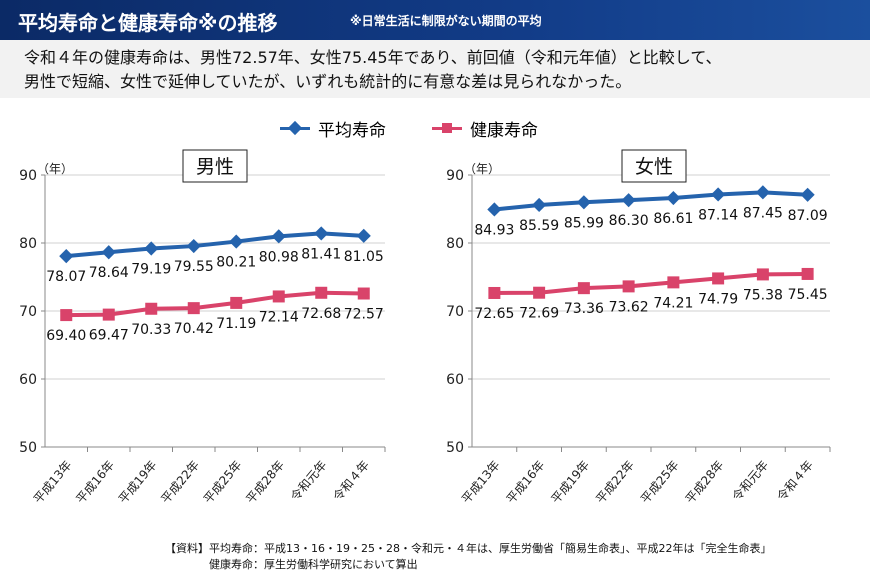 This screenshot has height=579, width=870. Describe the element at coordinates (808, 216) in the screenshot. I see `data-label: 87.09` at that location.